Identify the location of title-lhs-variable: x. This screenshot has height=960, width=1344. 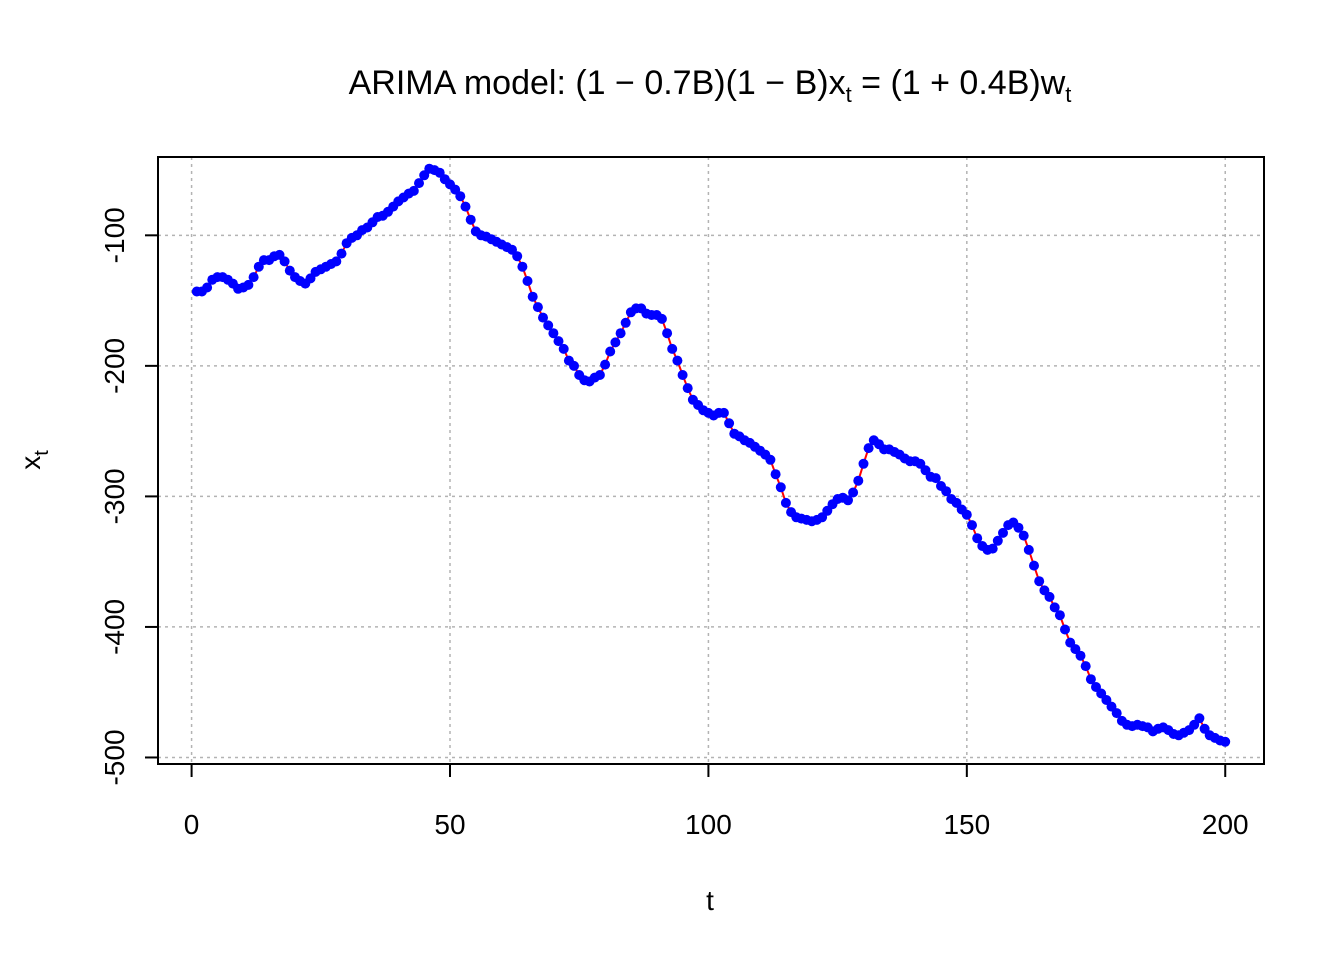
(837, 83).